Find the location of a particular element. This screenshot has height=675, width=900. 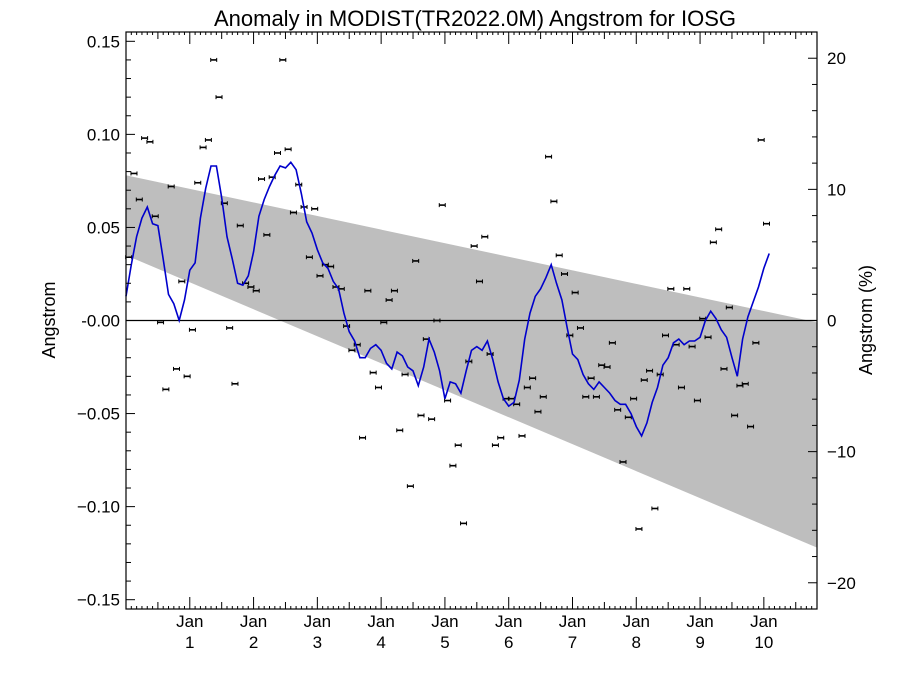

y-right-tick-label: −10 is located at coordinates (841, 452).